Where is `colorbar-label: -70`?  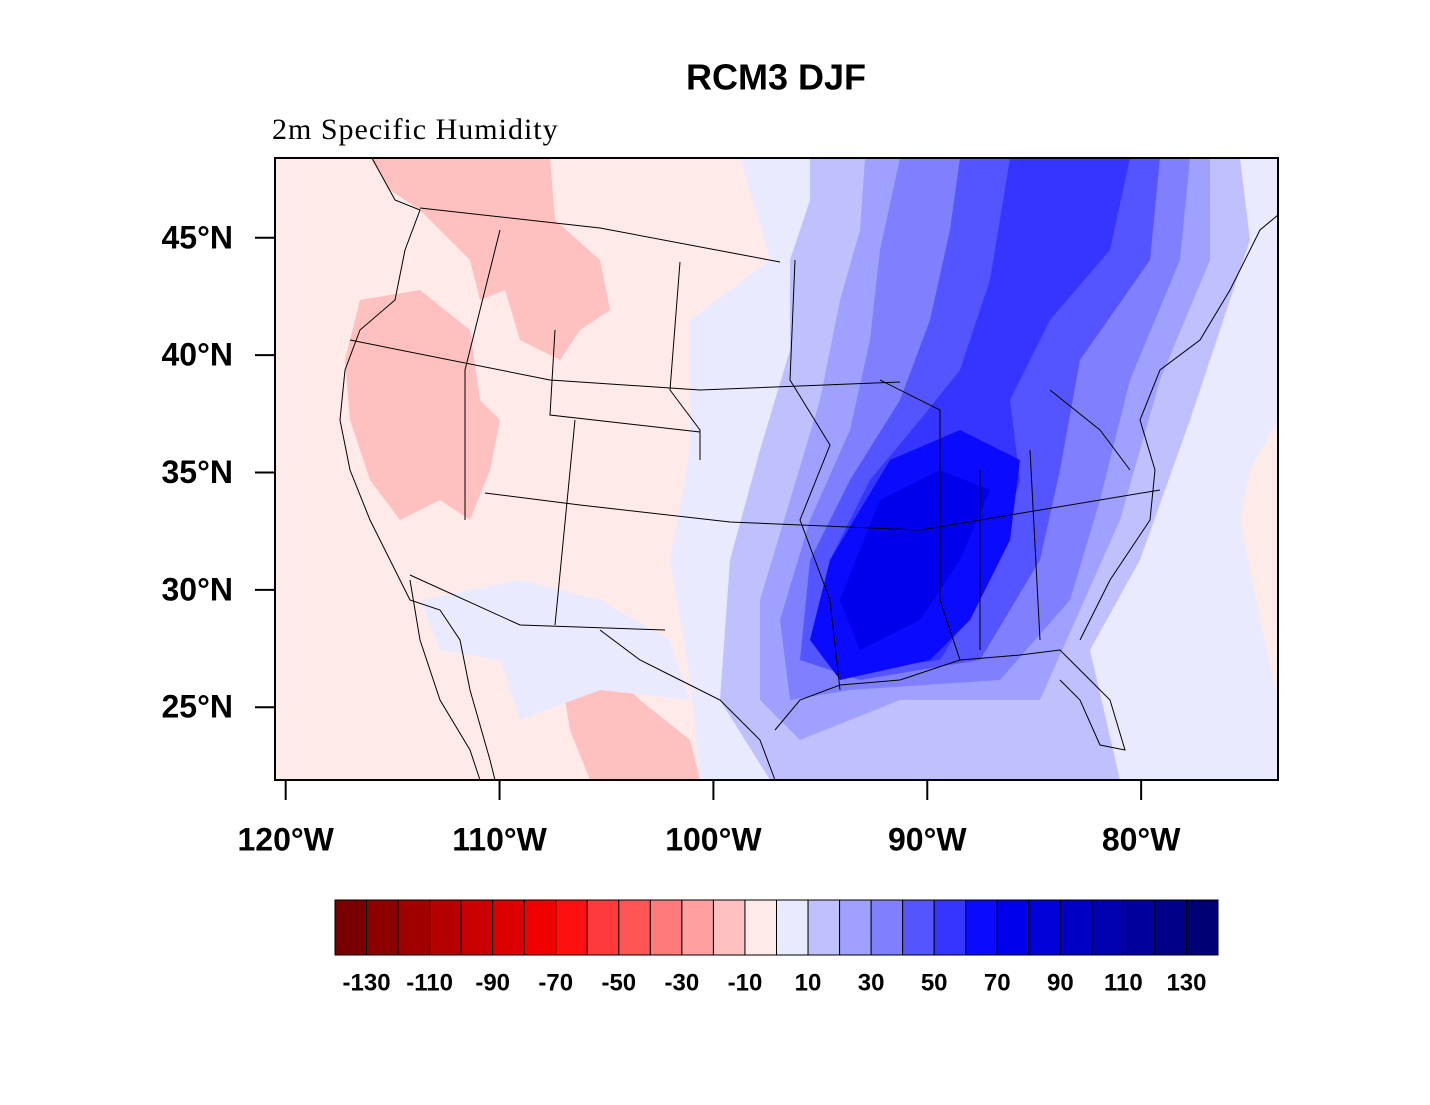 colorbar-label: -70 is located at coordinates (555, 982).